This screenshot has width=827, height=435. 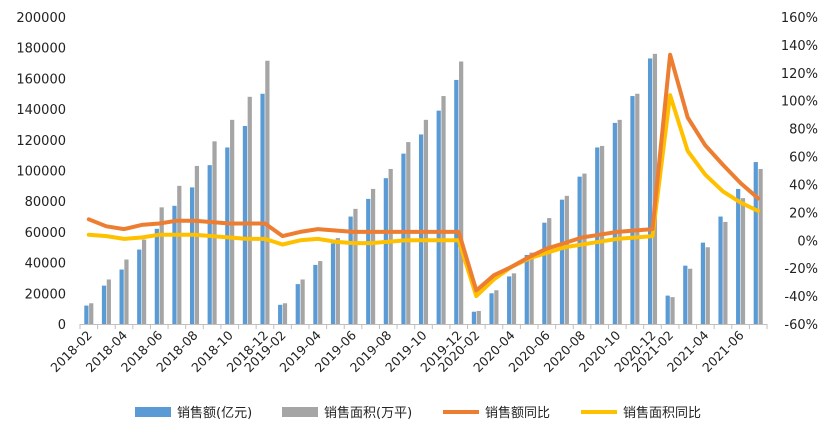 What do you see at coordinates (214, 413) in the screenshot?
I see `legend-label-sales: 销售额(亿元)` at bounding box center [214, 413].